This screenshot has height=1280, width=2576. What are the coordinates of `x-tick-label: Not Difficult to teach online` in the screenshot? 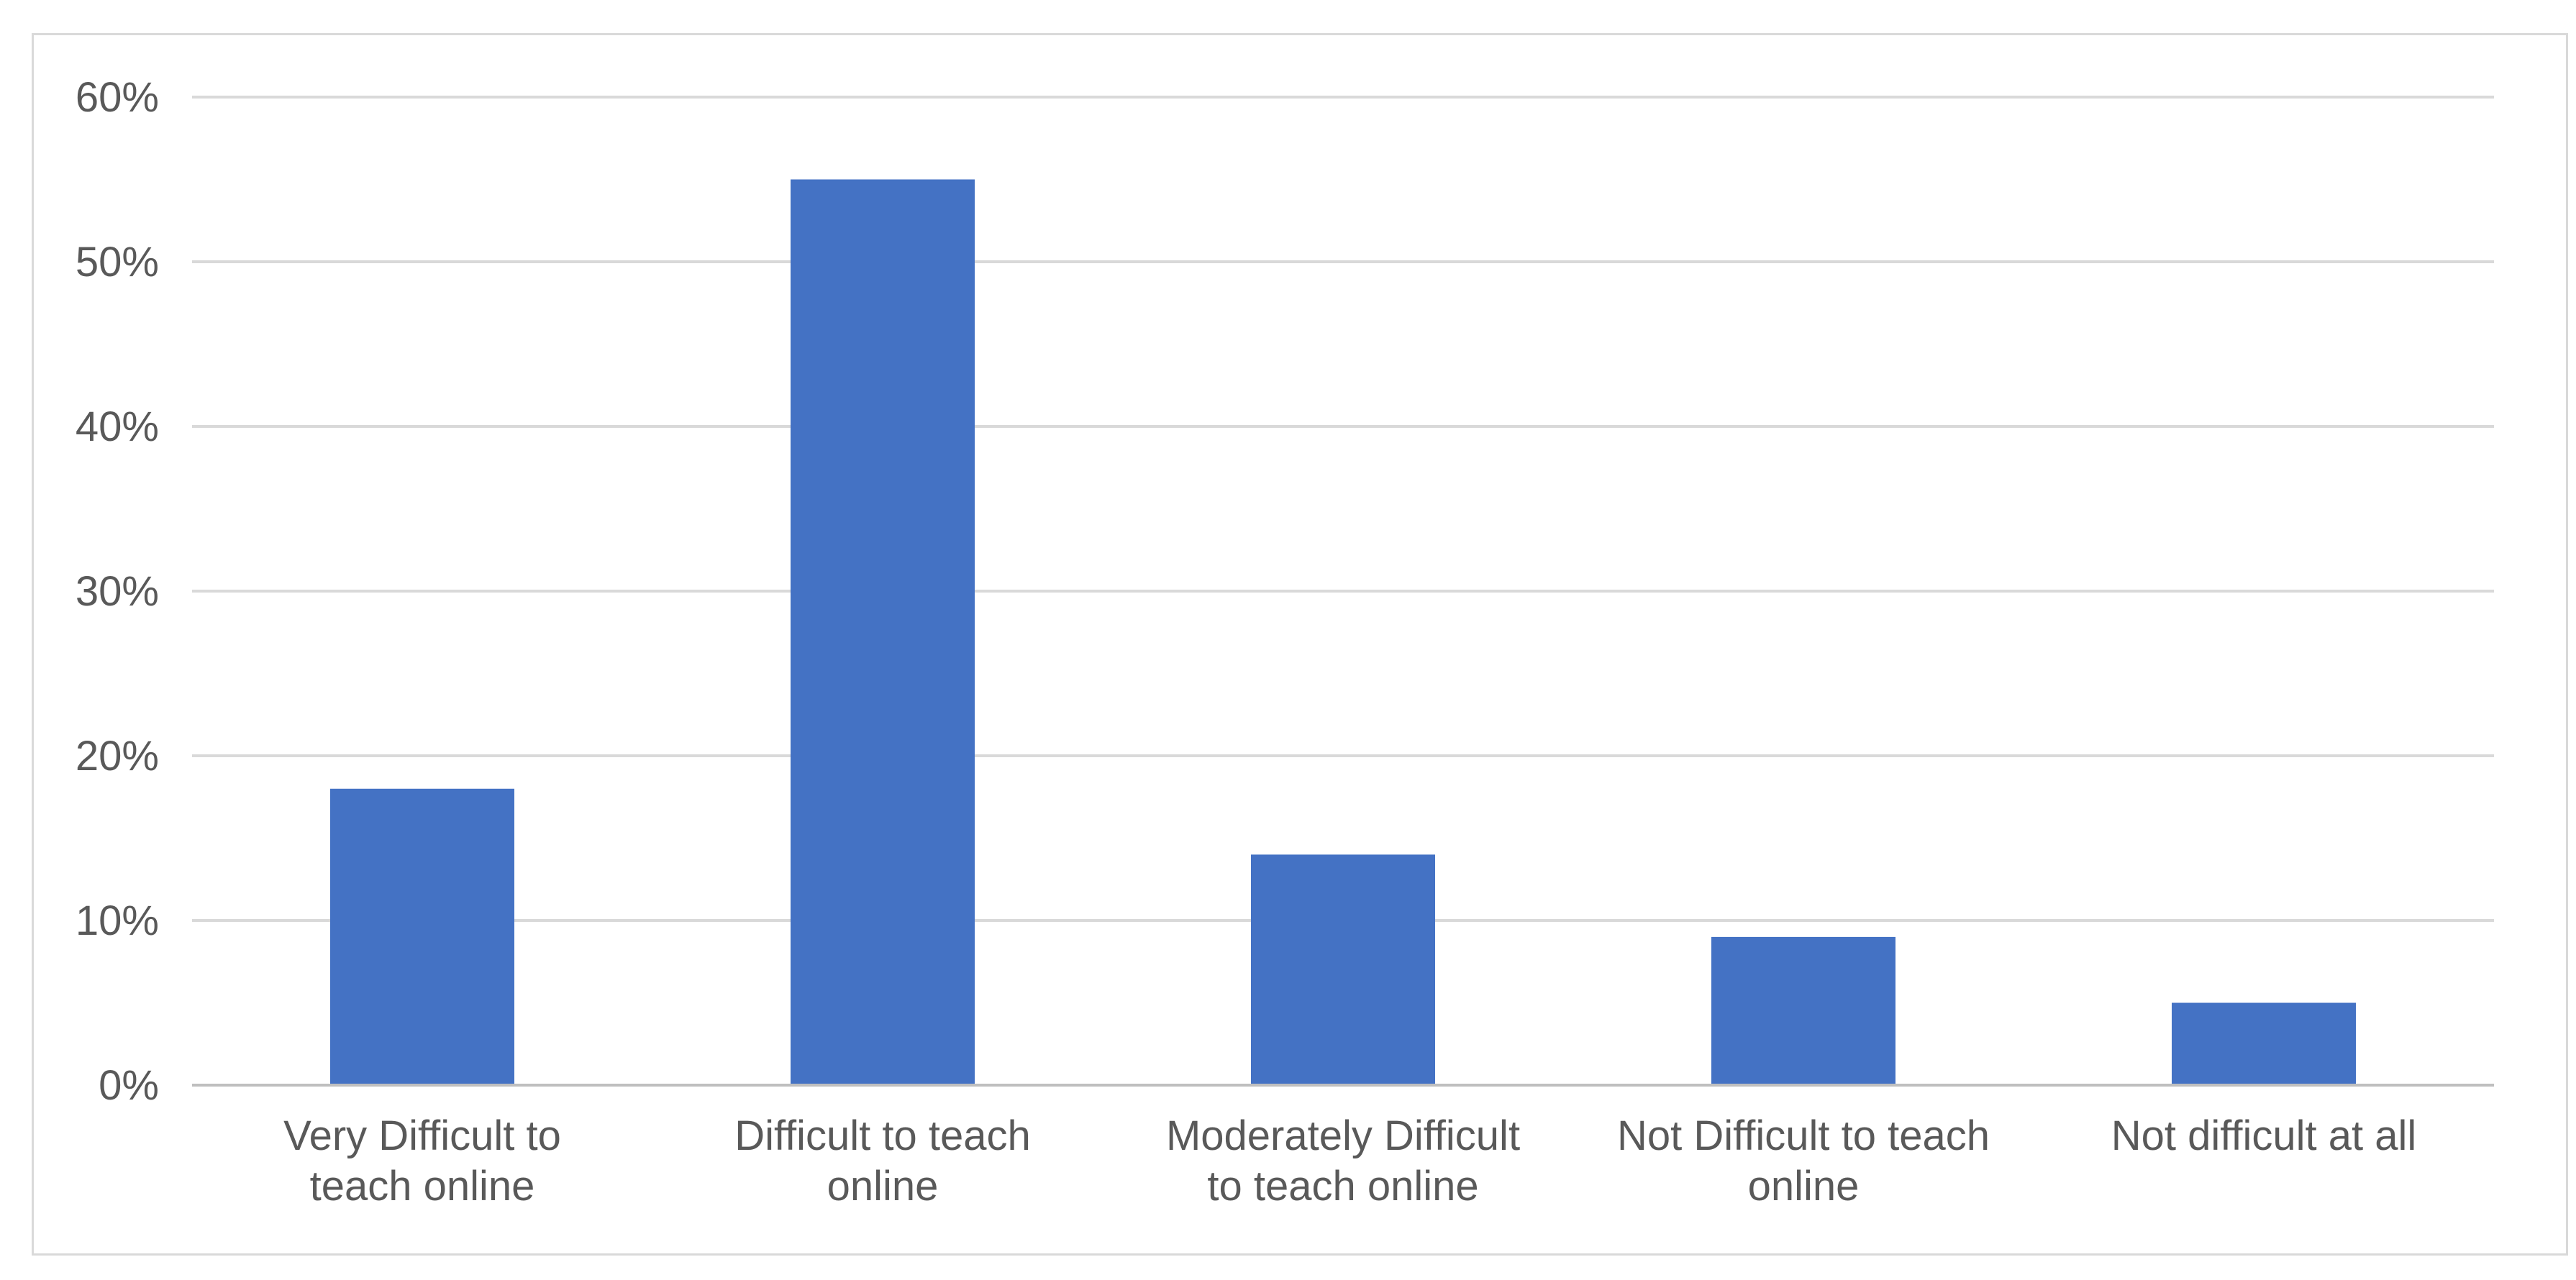 It's located at (1803, 1161).